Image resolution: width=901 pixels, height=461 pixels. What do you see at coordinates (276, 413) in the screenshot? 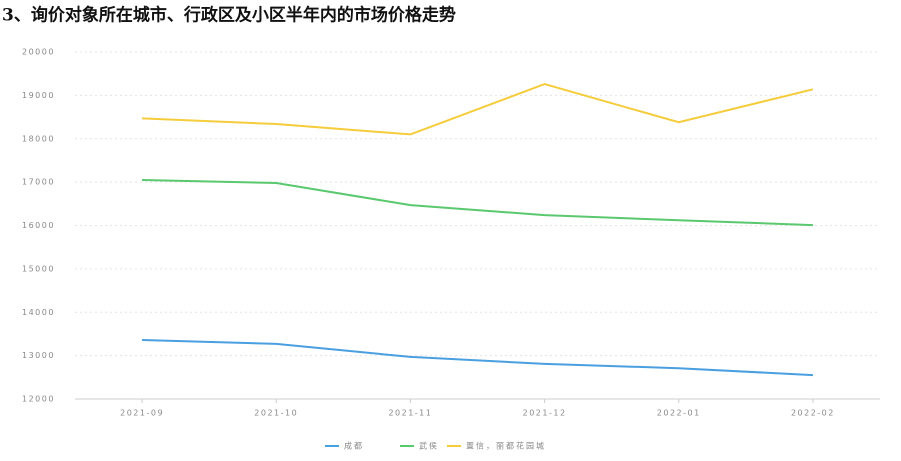
I see `x-tick-label: 2021-10` at bounding box center [276, 413].